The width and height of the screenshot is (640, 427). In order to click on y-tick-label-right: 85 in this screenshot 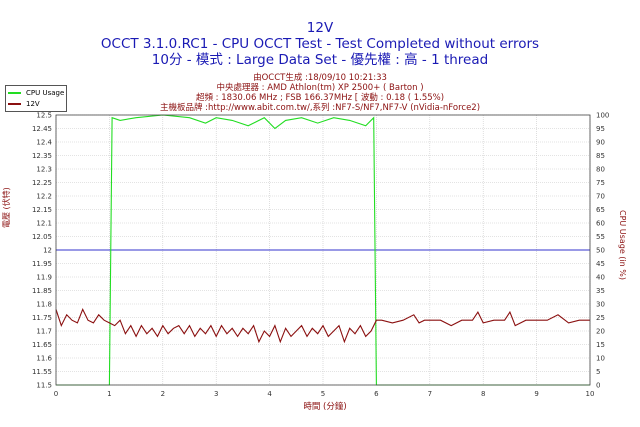, I will do `click(600, 156)`.